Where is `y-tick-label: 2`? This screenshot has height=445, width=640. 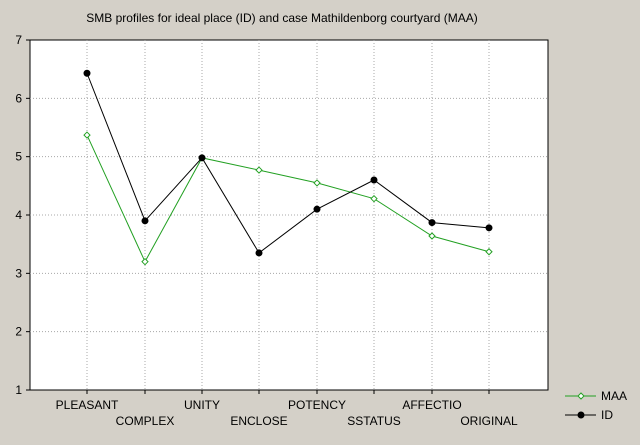 y-tick-label: 2 is located at coordinates (18, 332).